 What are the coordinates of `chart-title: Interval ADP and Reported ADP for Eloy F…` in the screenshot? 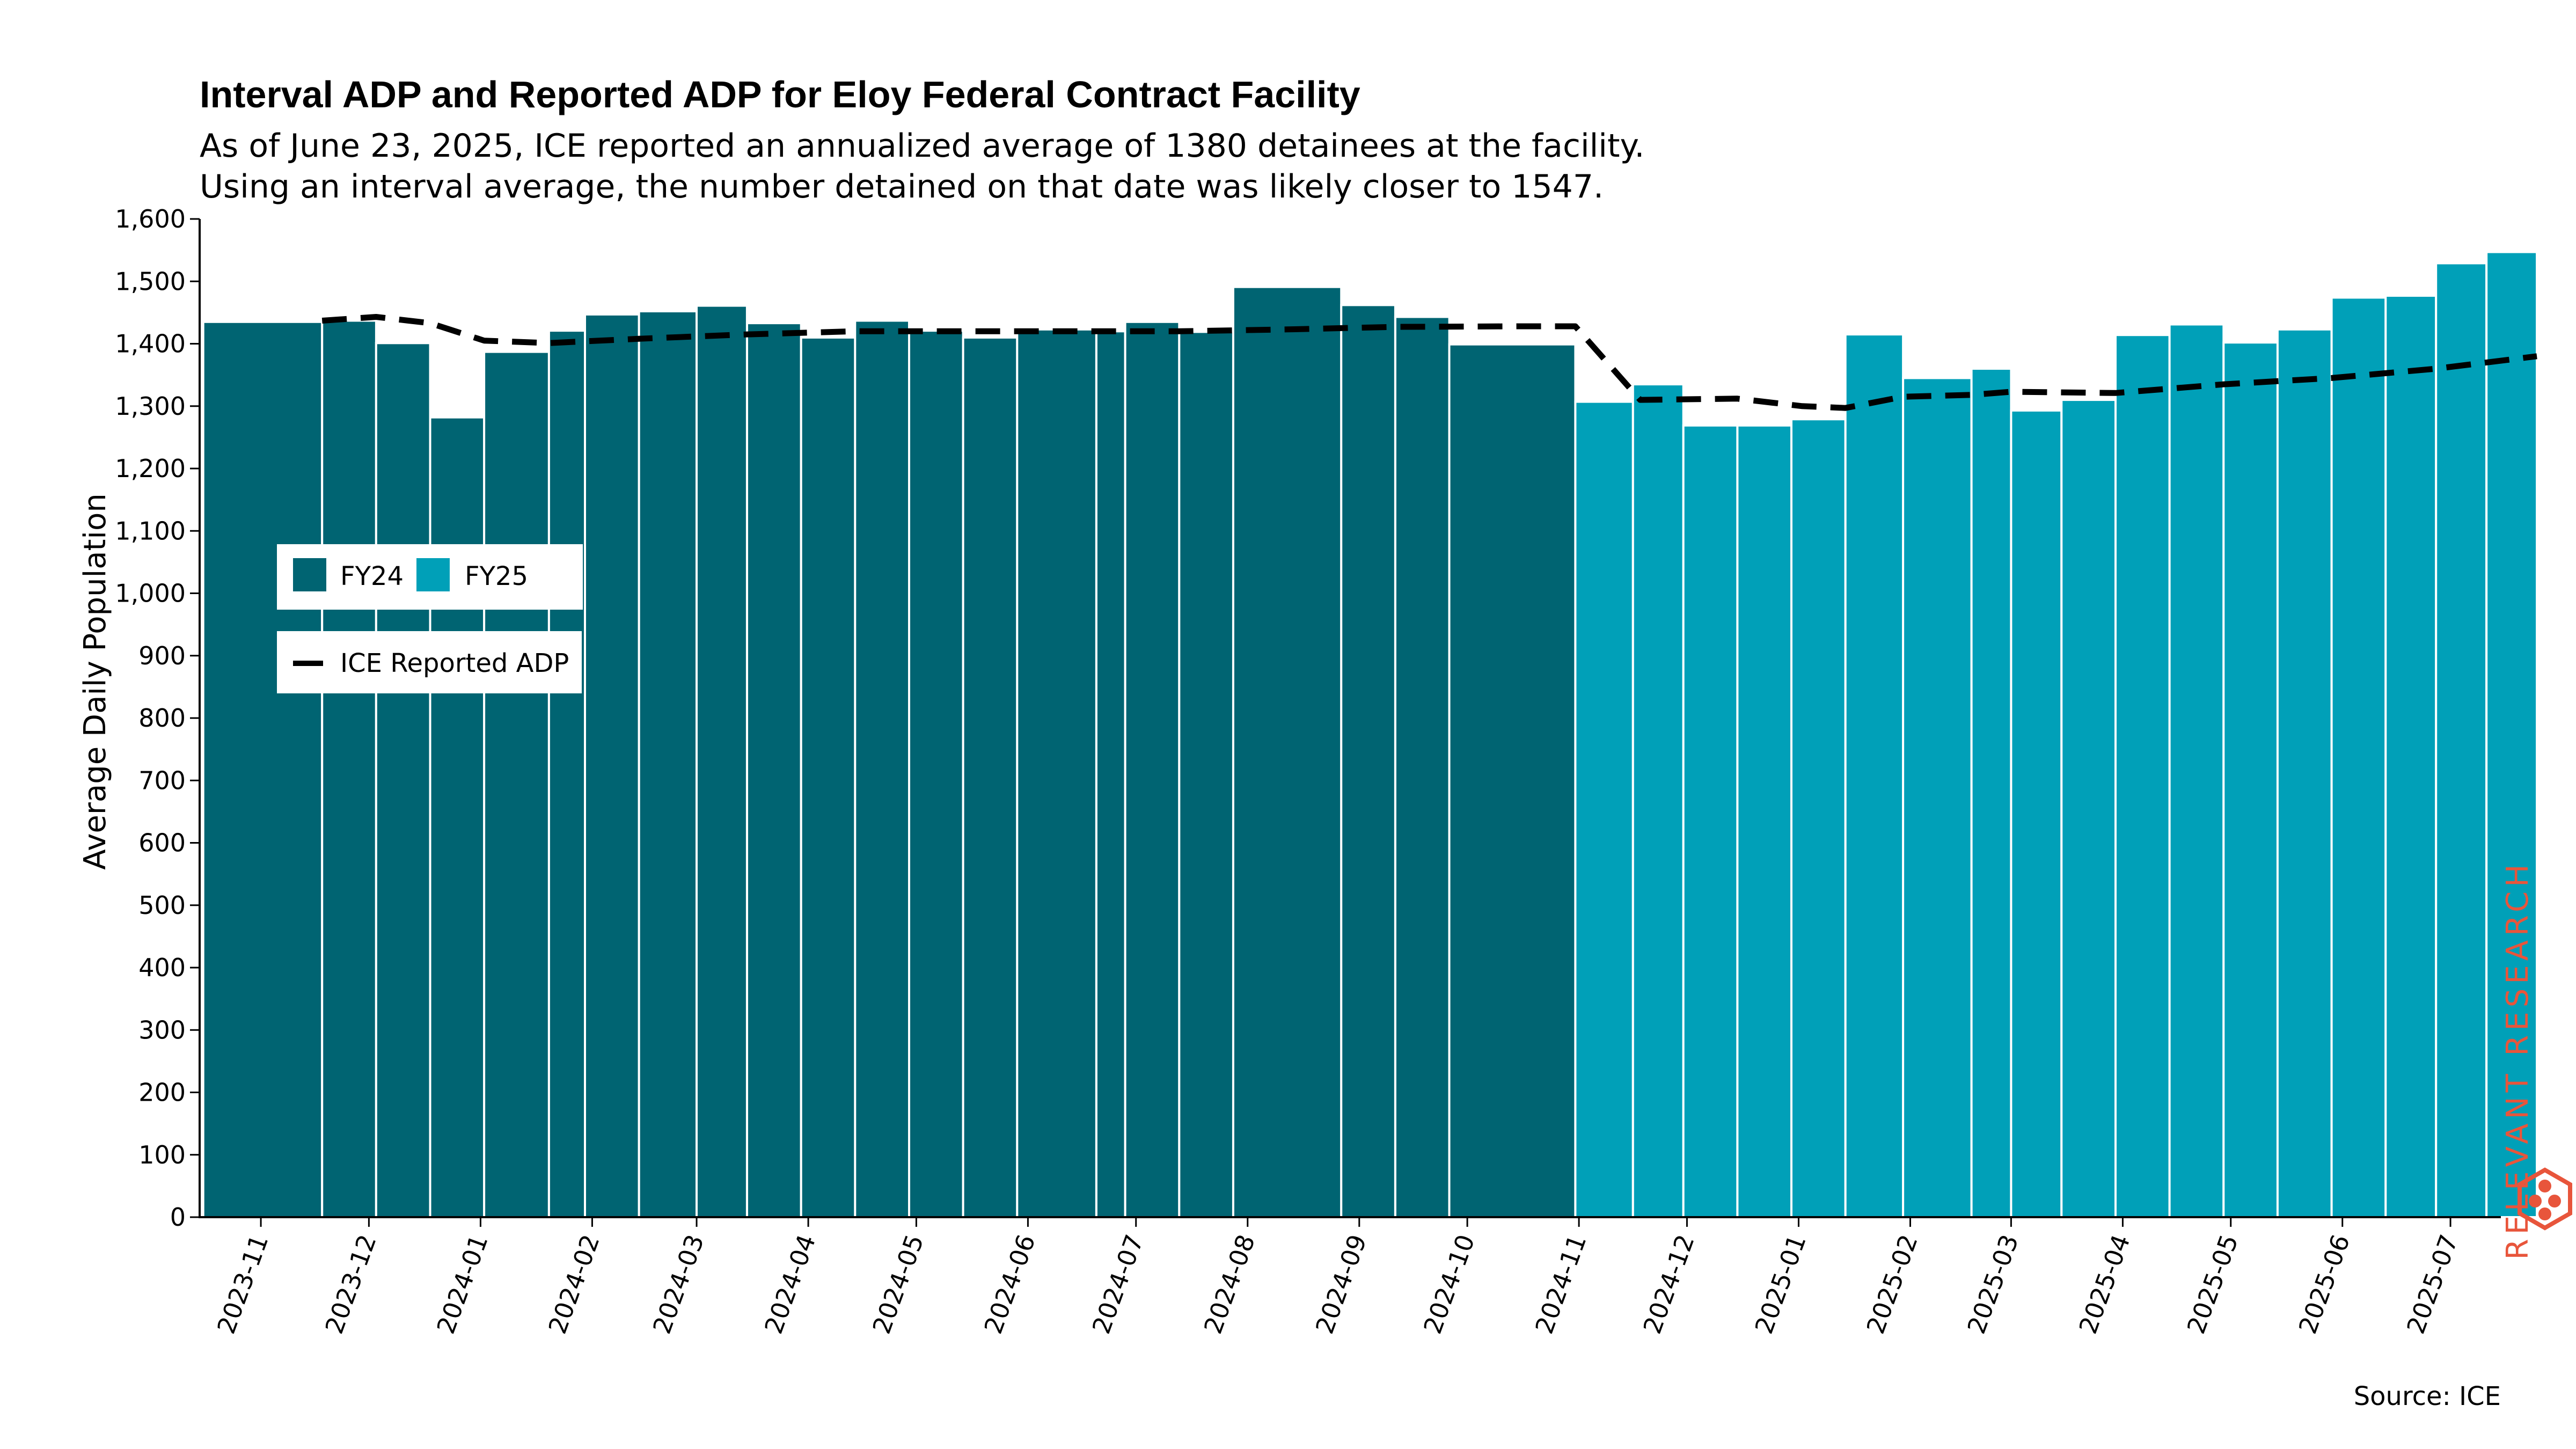 It's located at (780, 94).